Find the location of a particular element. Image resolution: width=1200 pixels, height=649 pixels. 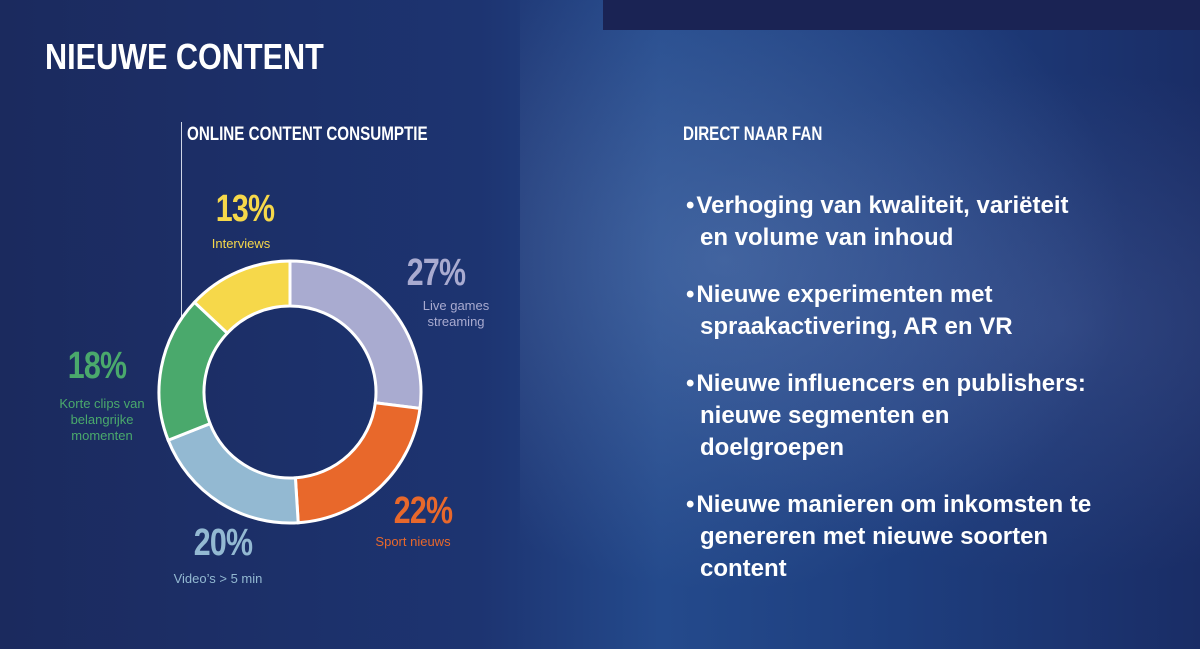

chart-title: ONLINE CONTENT CONSUMPTIE is located at coordinates (307, 134).